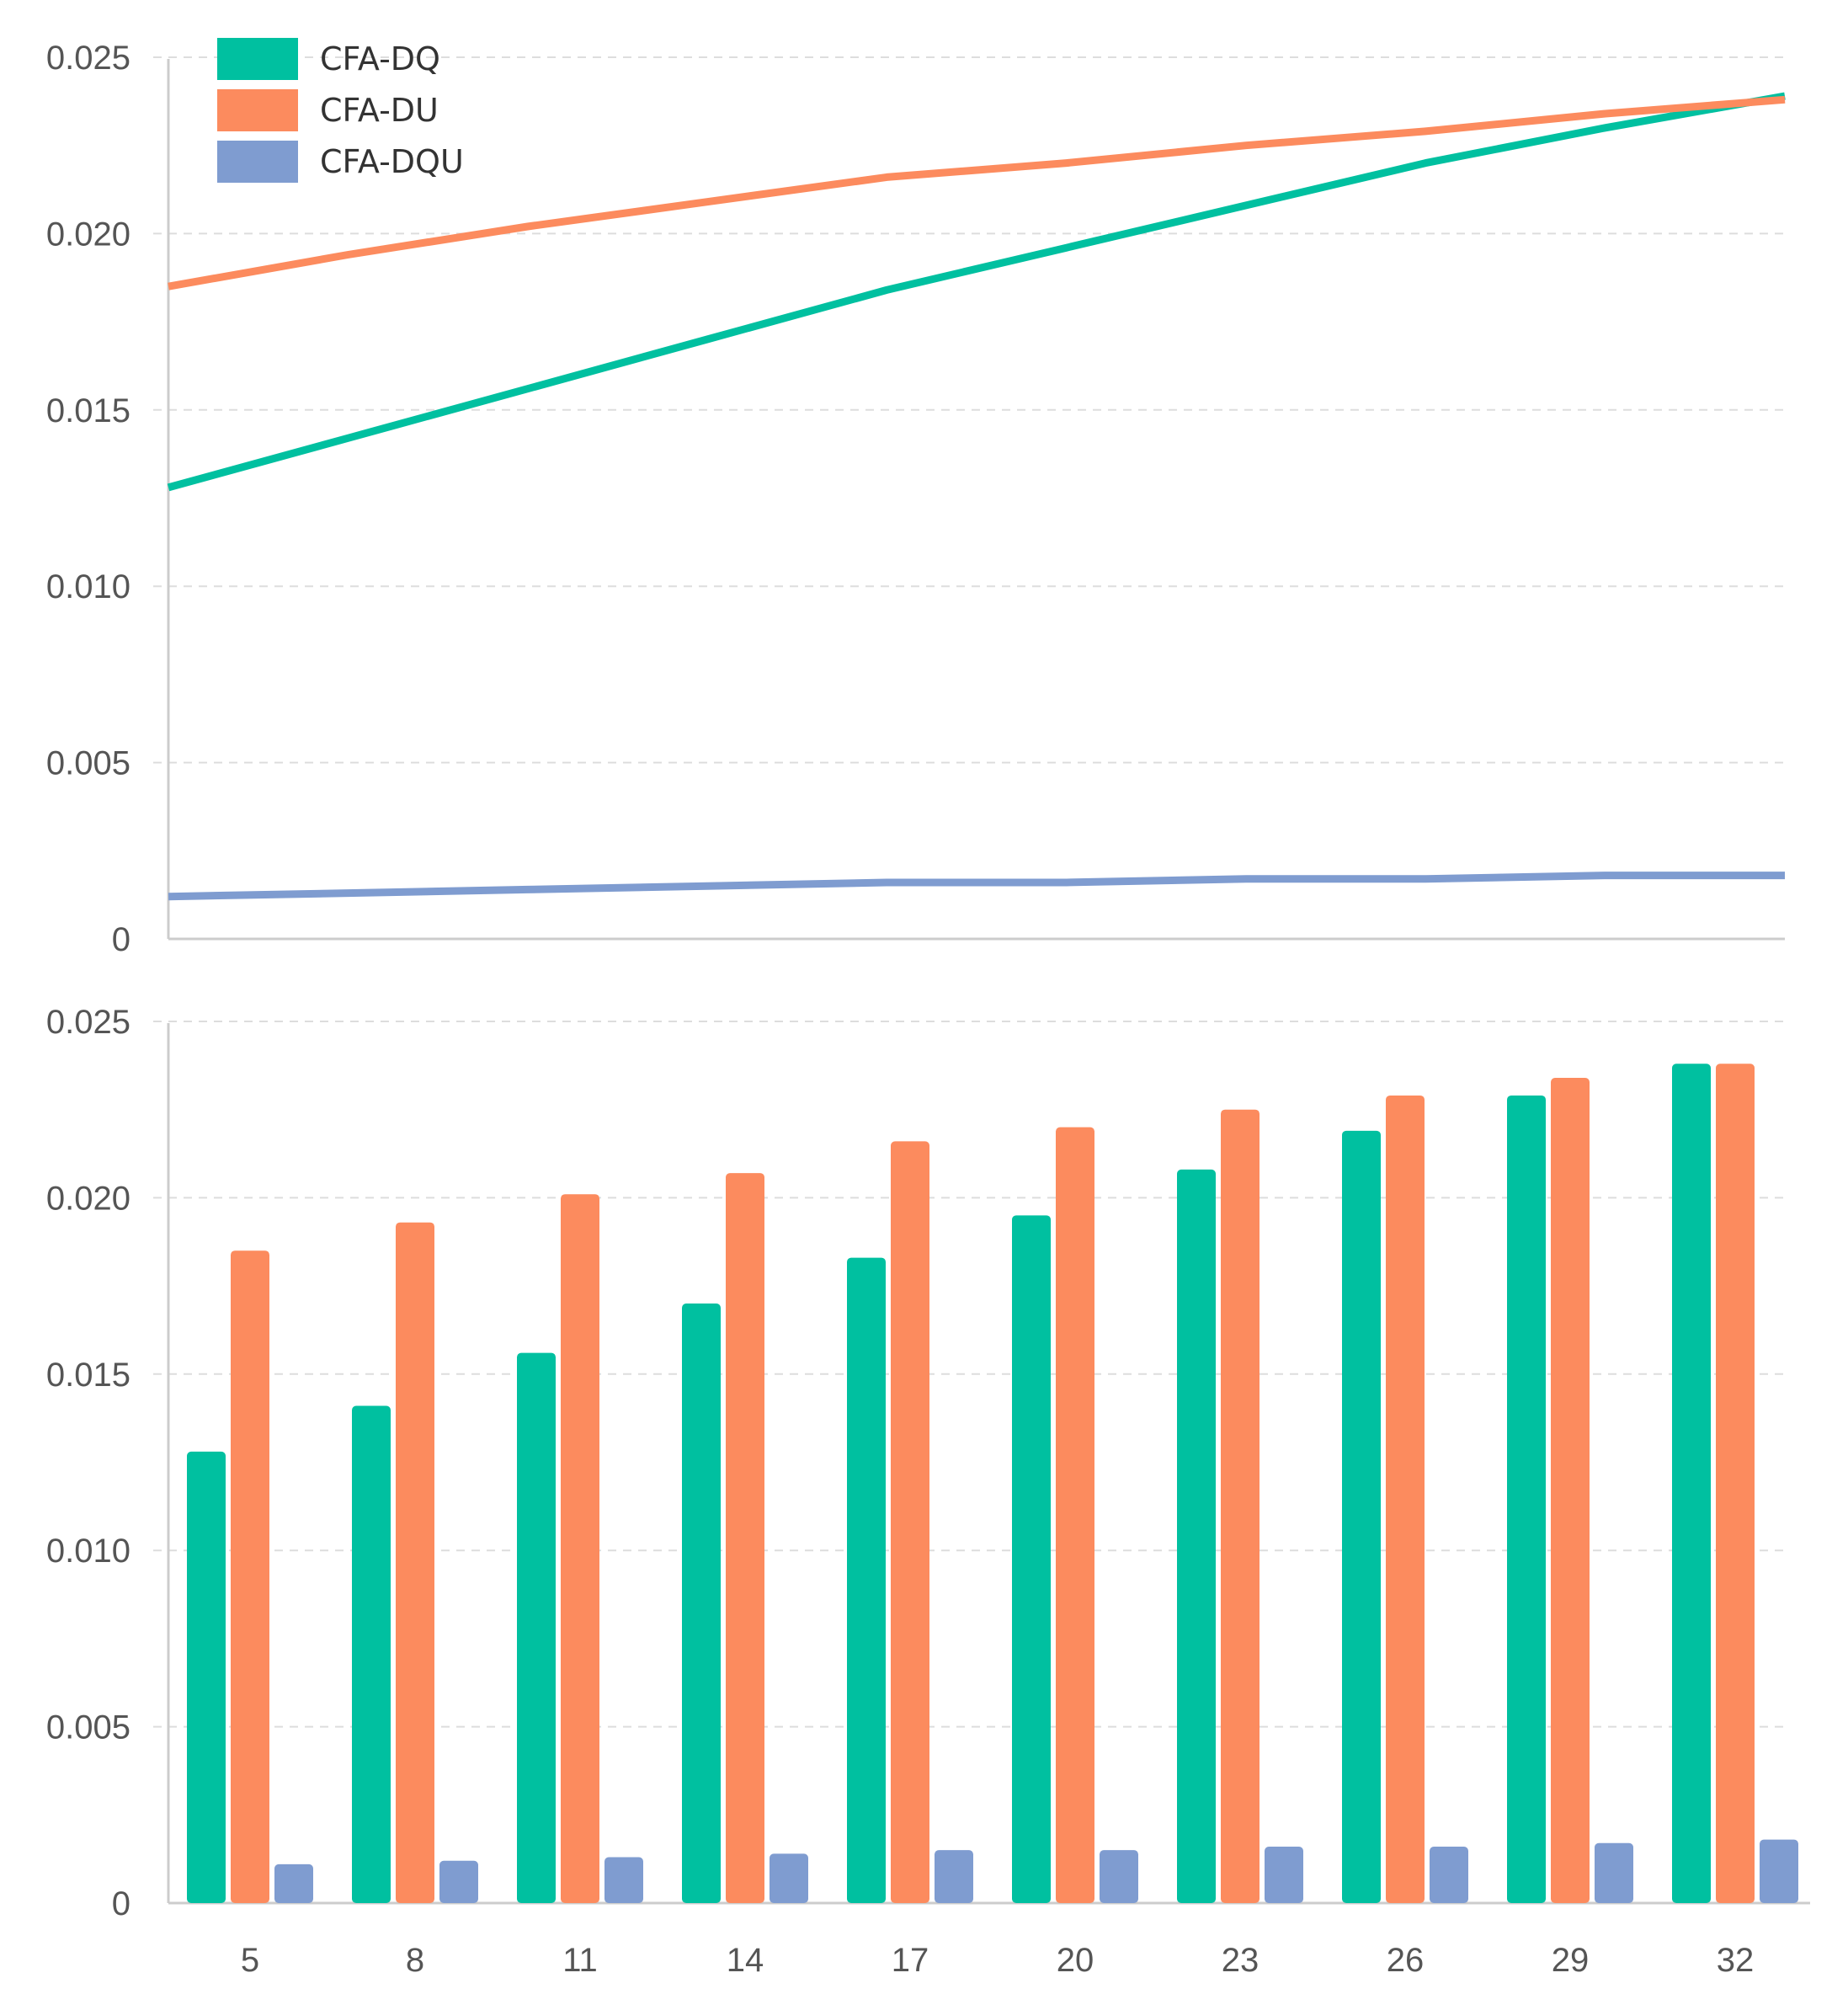 This screenshot has width=1848, height=2010. What do you see at coordinates (258, 59) in the screenshot?
I see `legend-swatch-cfa-dq` at bounding box center [258, 59].